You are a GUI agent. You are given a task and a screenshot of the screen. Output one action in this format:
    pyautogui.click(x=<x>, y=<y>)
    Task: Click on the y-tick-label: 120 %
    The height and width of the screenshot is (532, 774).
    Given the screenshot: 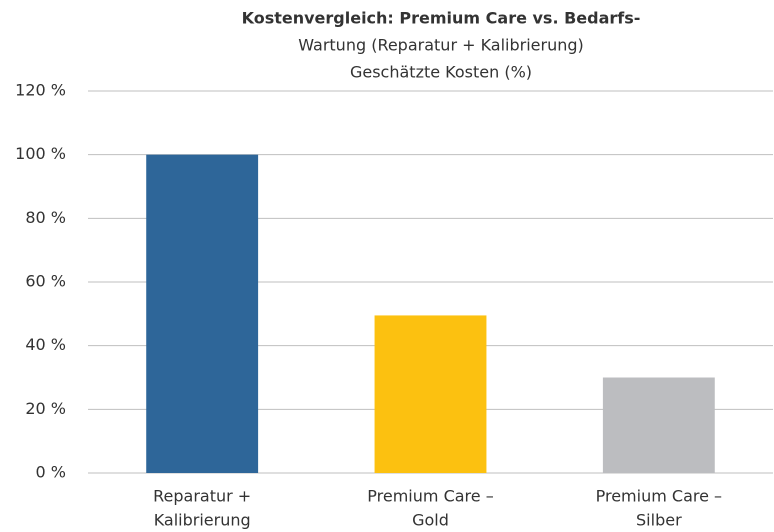 What is the action you would take?
    pyautogui.click(x=40, y=90)
    